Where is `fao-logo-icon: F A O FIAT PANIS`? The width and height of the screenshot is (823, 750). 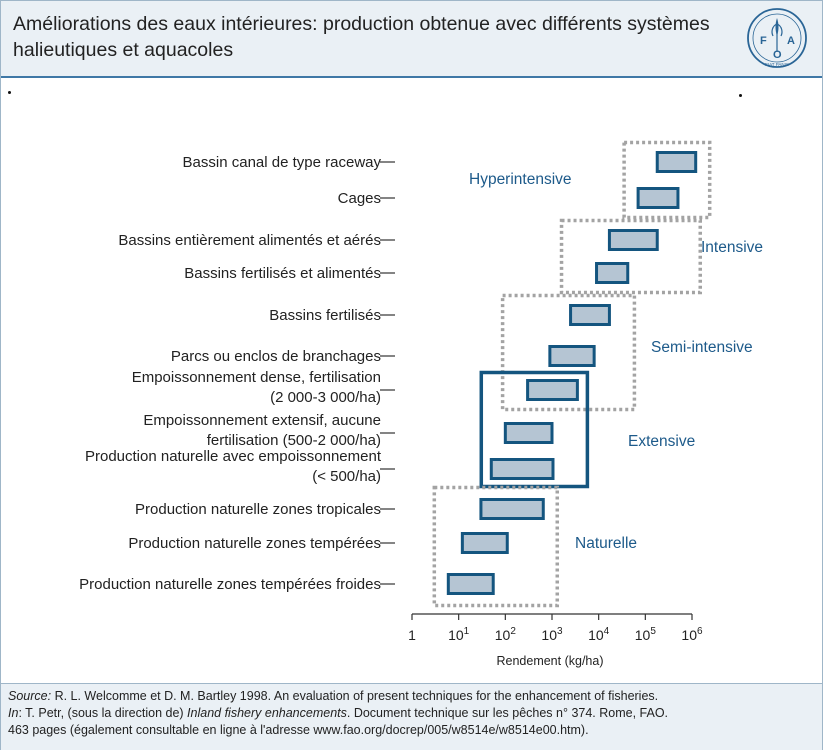 fao-logo-icon: F A O FIAT PANIS is located at coordinates (777, 38).